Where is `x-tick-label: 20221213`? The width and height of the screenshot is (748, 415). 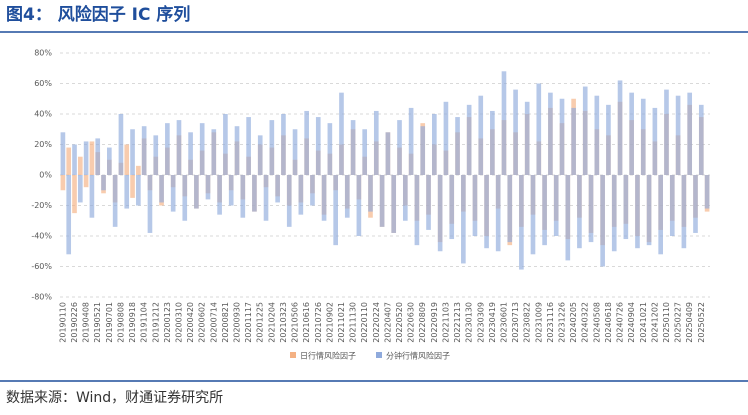 x-tick-label: 20221213 is located at coordinates (457, 322).